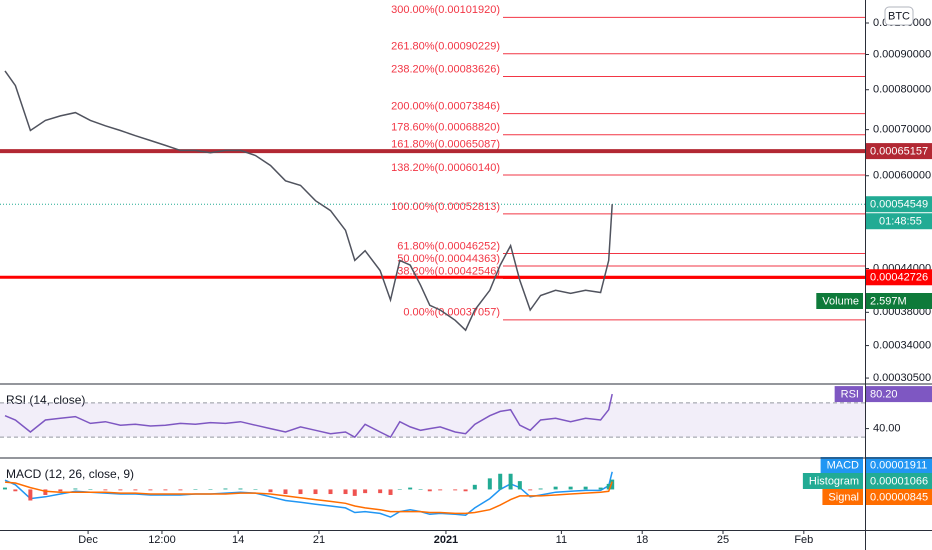 The height and width of the screenshot is (550, 932). Describe the element at coordinates (445, 47) in the screenshot. I see `fib-label: 261.80%(0.00090229)` at that location.